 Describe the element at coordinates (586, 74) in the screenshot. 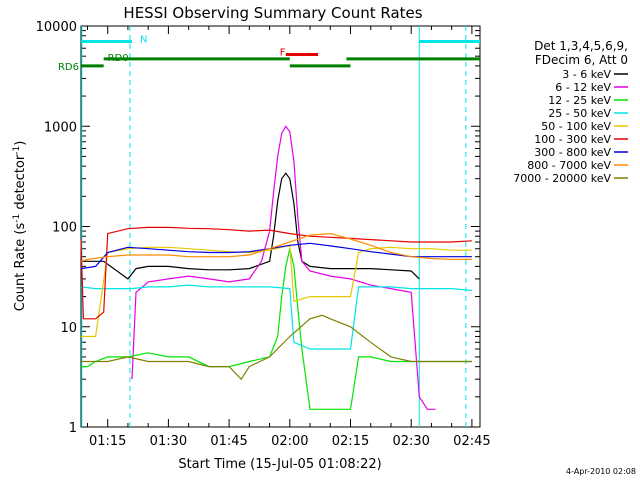

I see `legend-label: 3 - 6 keV` at that location.